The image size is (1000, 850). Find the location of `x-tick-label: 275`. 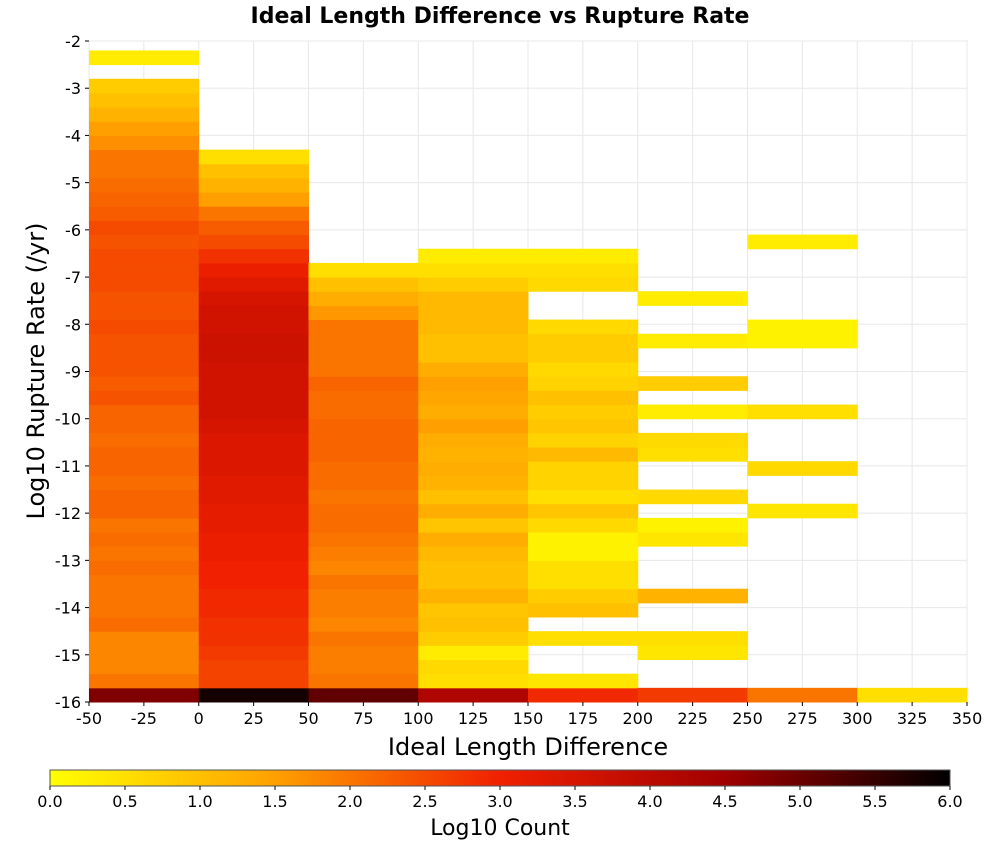

x-tick-label: 275 is located at coordinates (802, 718).